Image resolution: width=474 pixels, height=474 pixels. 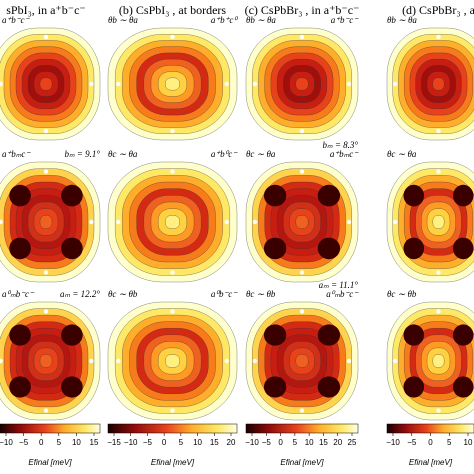 What do you see at coordinates (172, 10) in the screenshot?
I see `column-title: (b) CsPbI₃ , at borders` at bounding box center [172, 10].